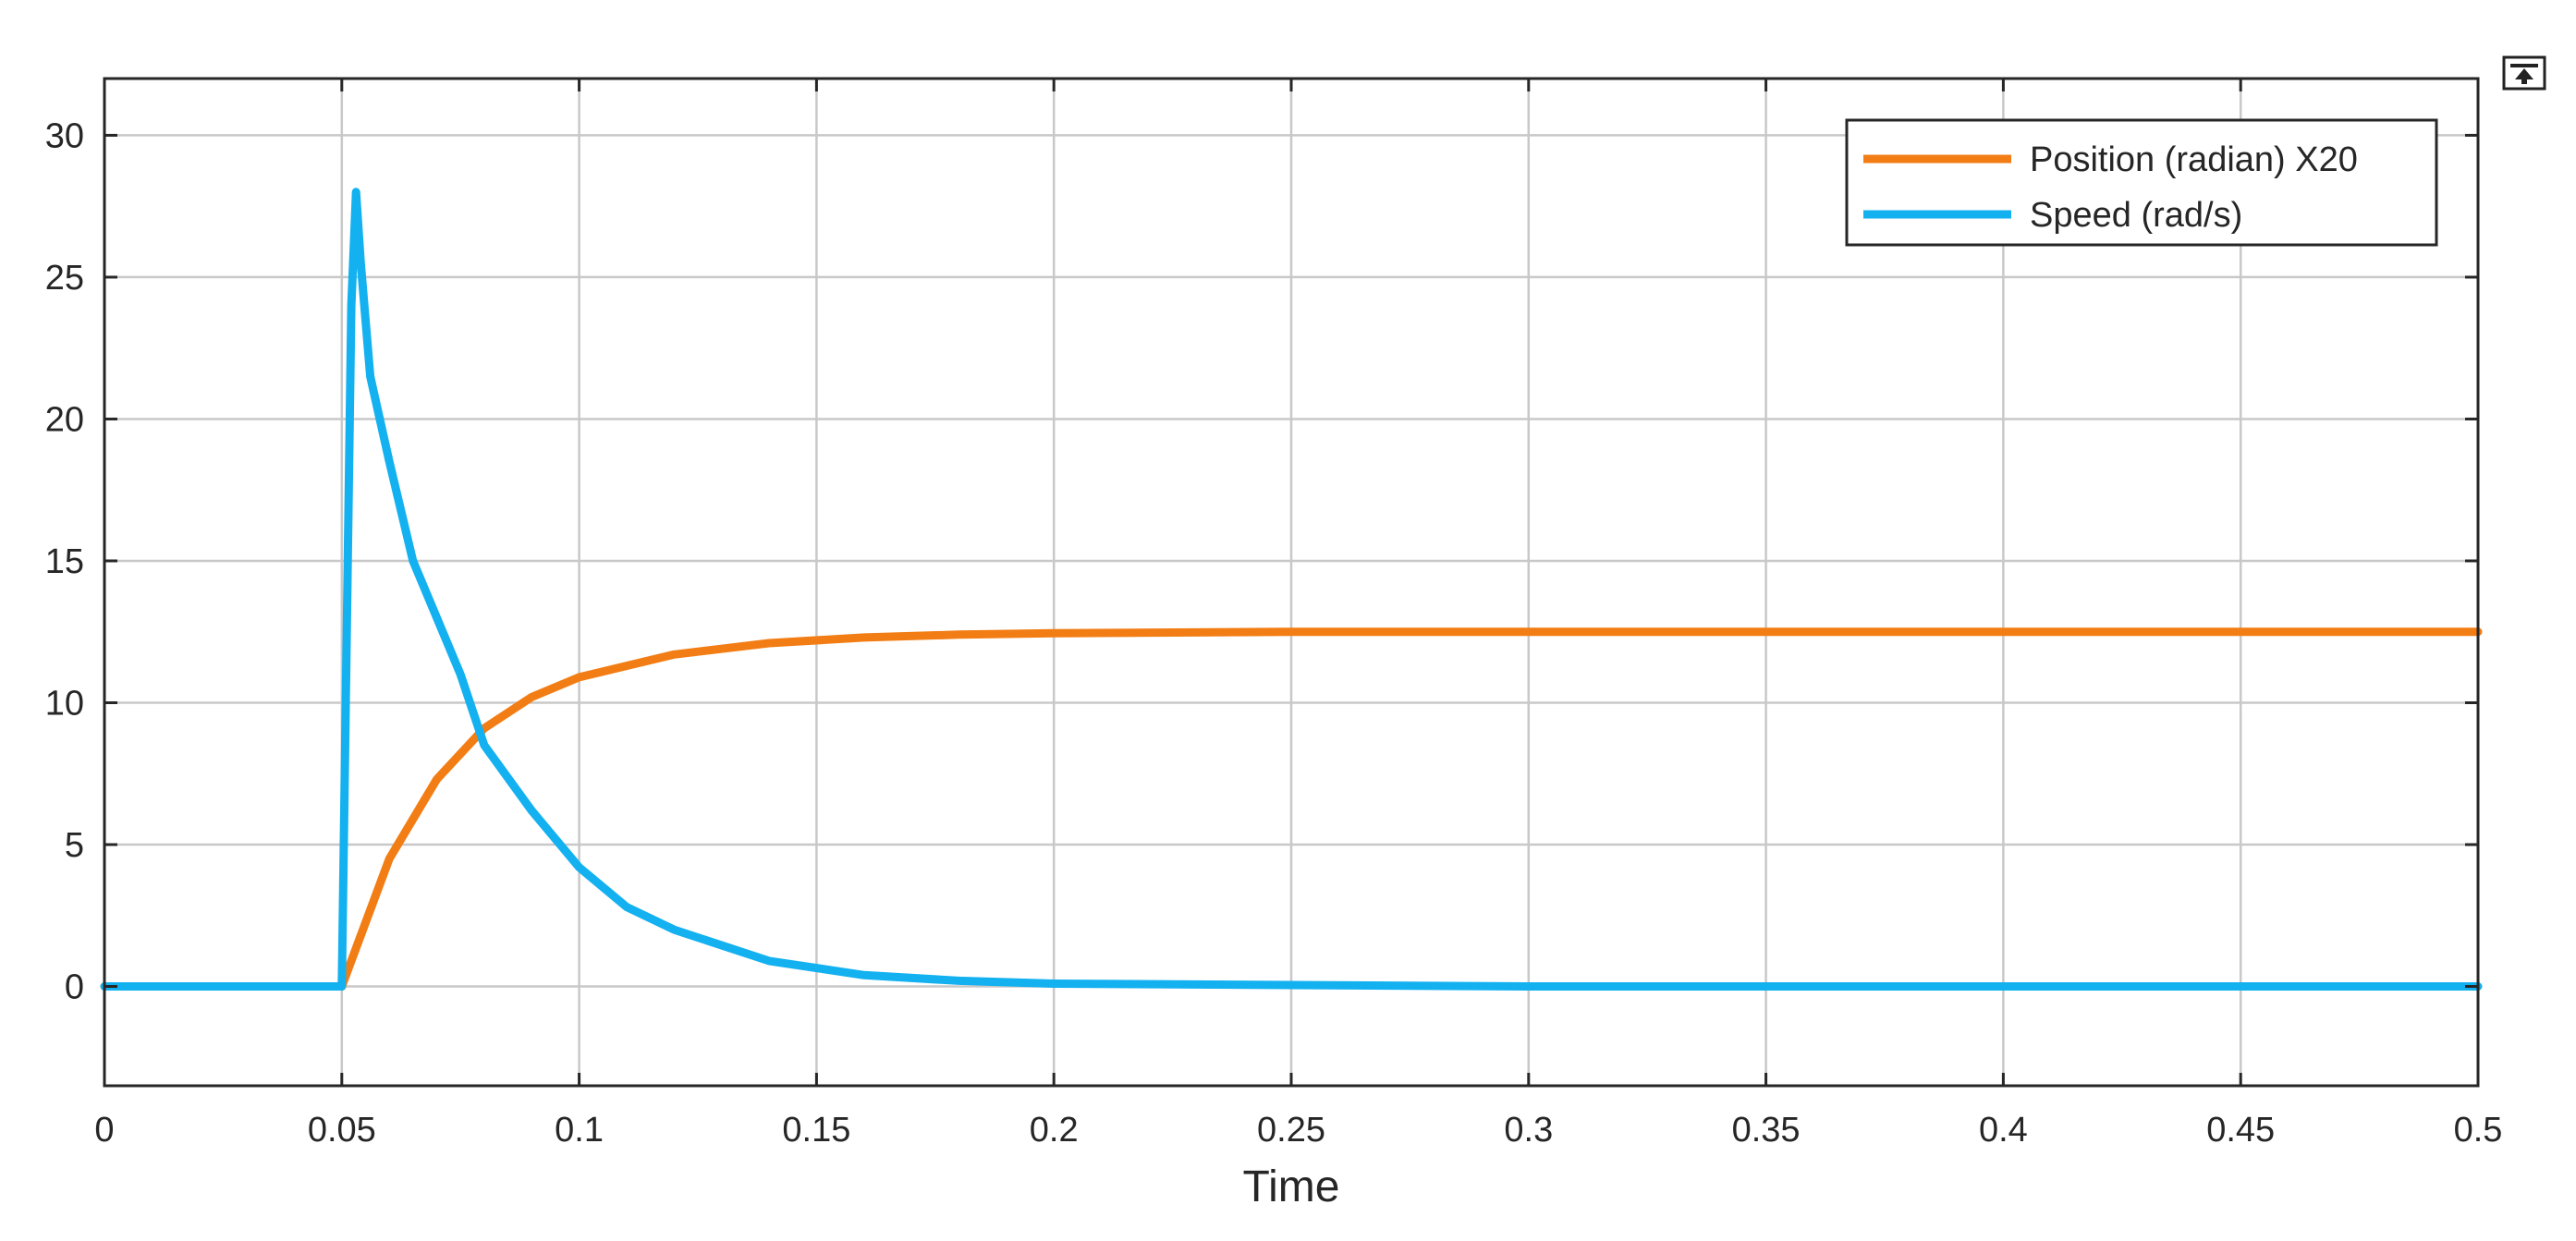 This screenshot has width=2576, height=1241. Describe the element at coordinates (1291, 1187) in the screenshot. I see `x-axis-label: Time` at that location.